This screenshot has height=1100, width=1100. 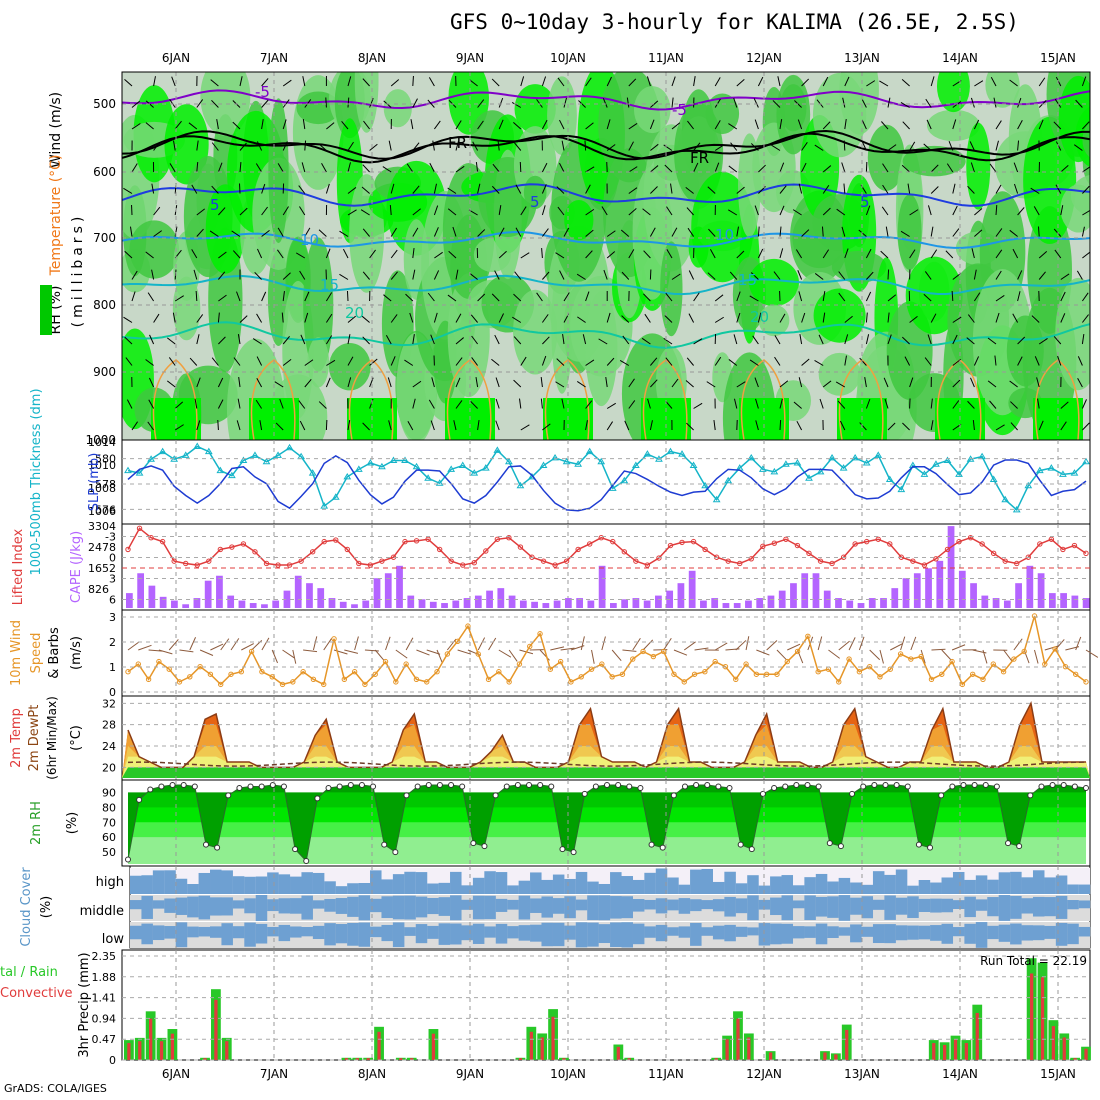 What do you see at coordinates (112, 692) in the screenshot?
I see `wind-tick: 0` at bounding box center [112, 692].